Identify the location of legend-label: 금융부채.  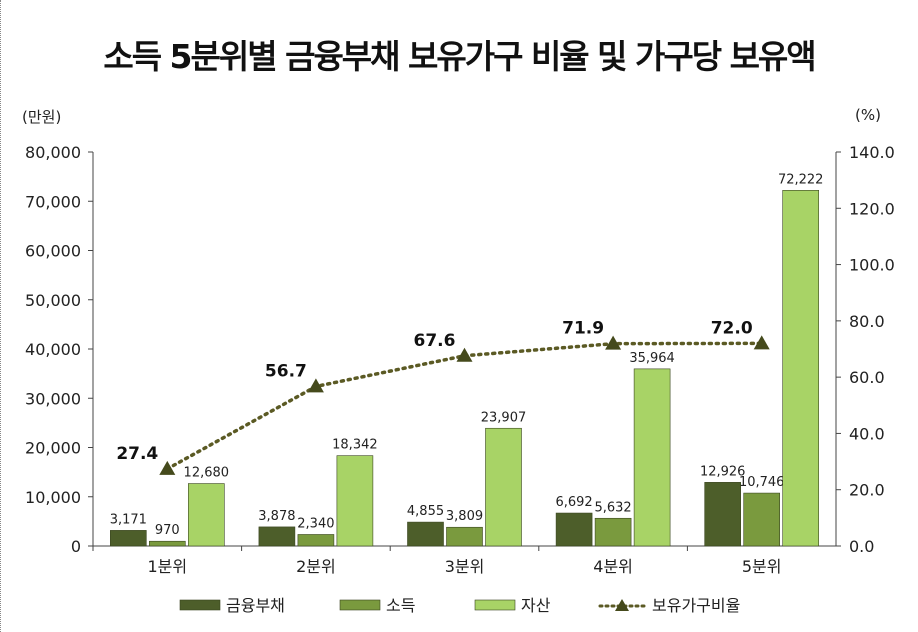
(255, 605).